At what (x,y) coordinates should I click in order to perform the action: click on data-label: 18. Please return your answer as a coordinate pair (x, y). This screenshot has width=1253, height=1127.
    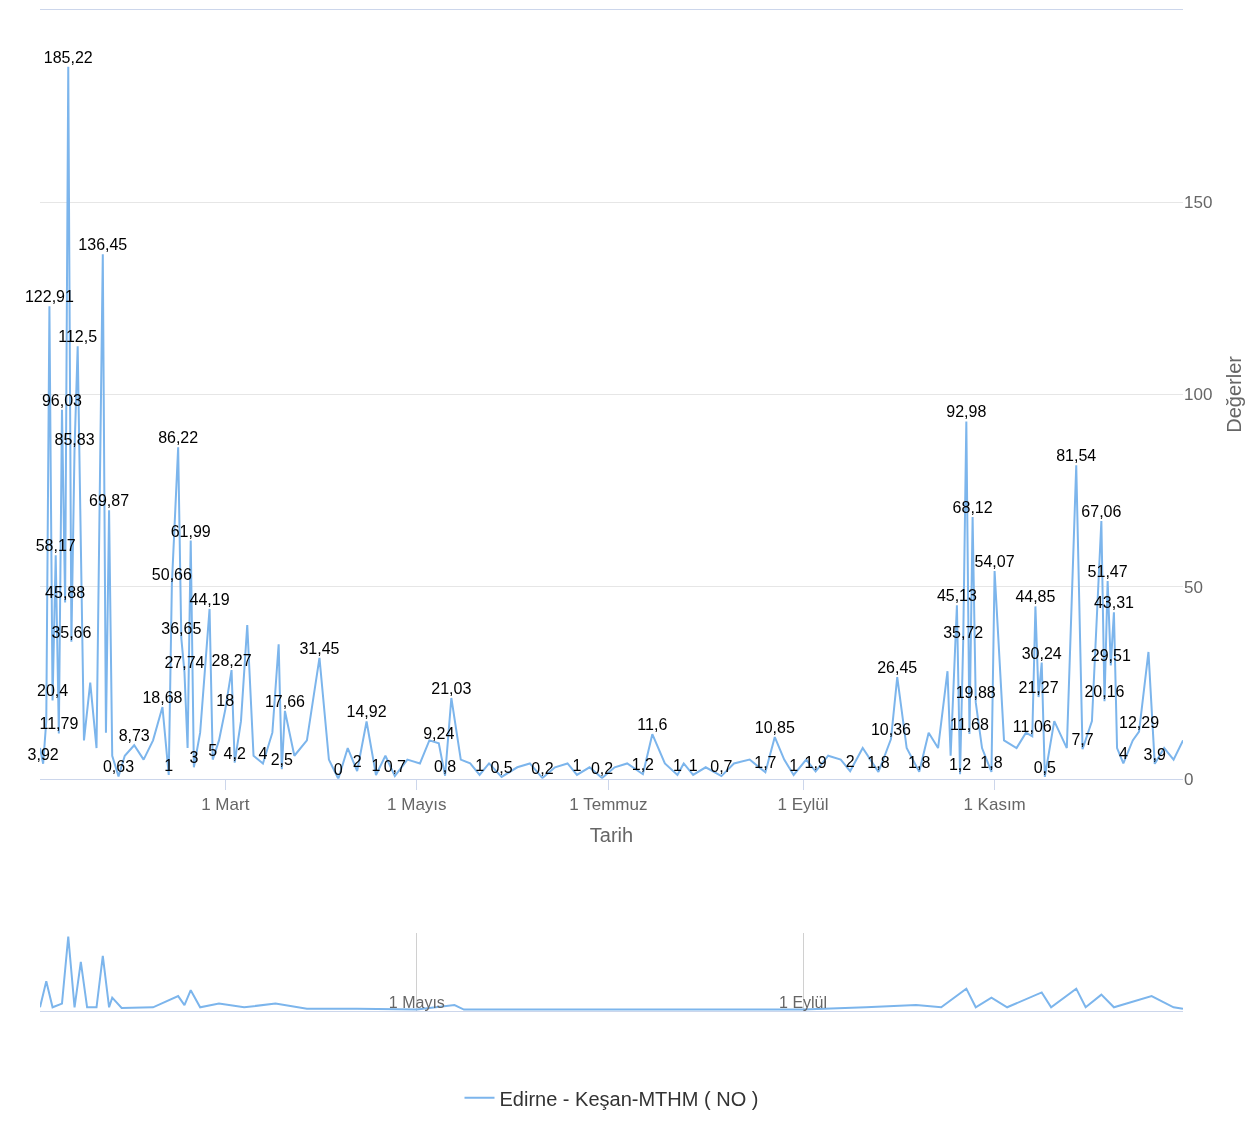
    Looking at the image, I should click on (225, 700).